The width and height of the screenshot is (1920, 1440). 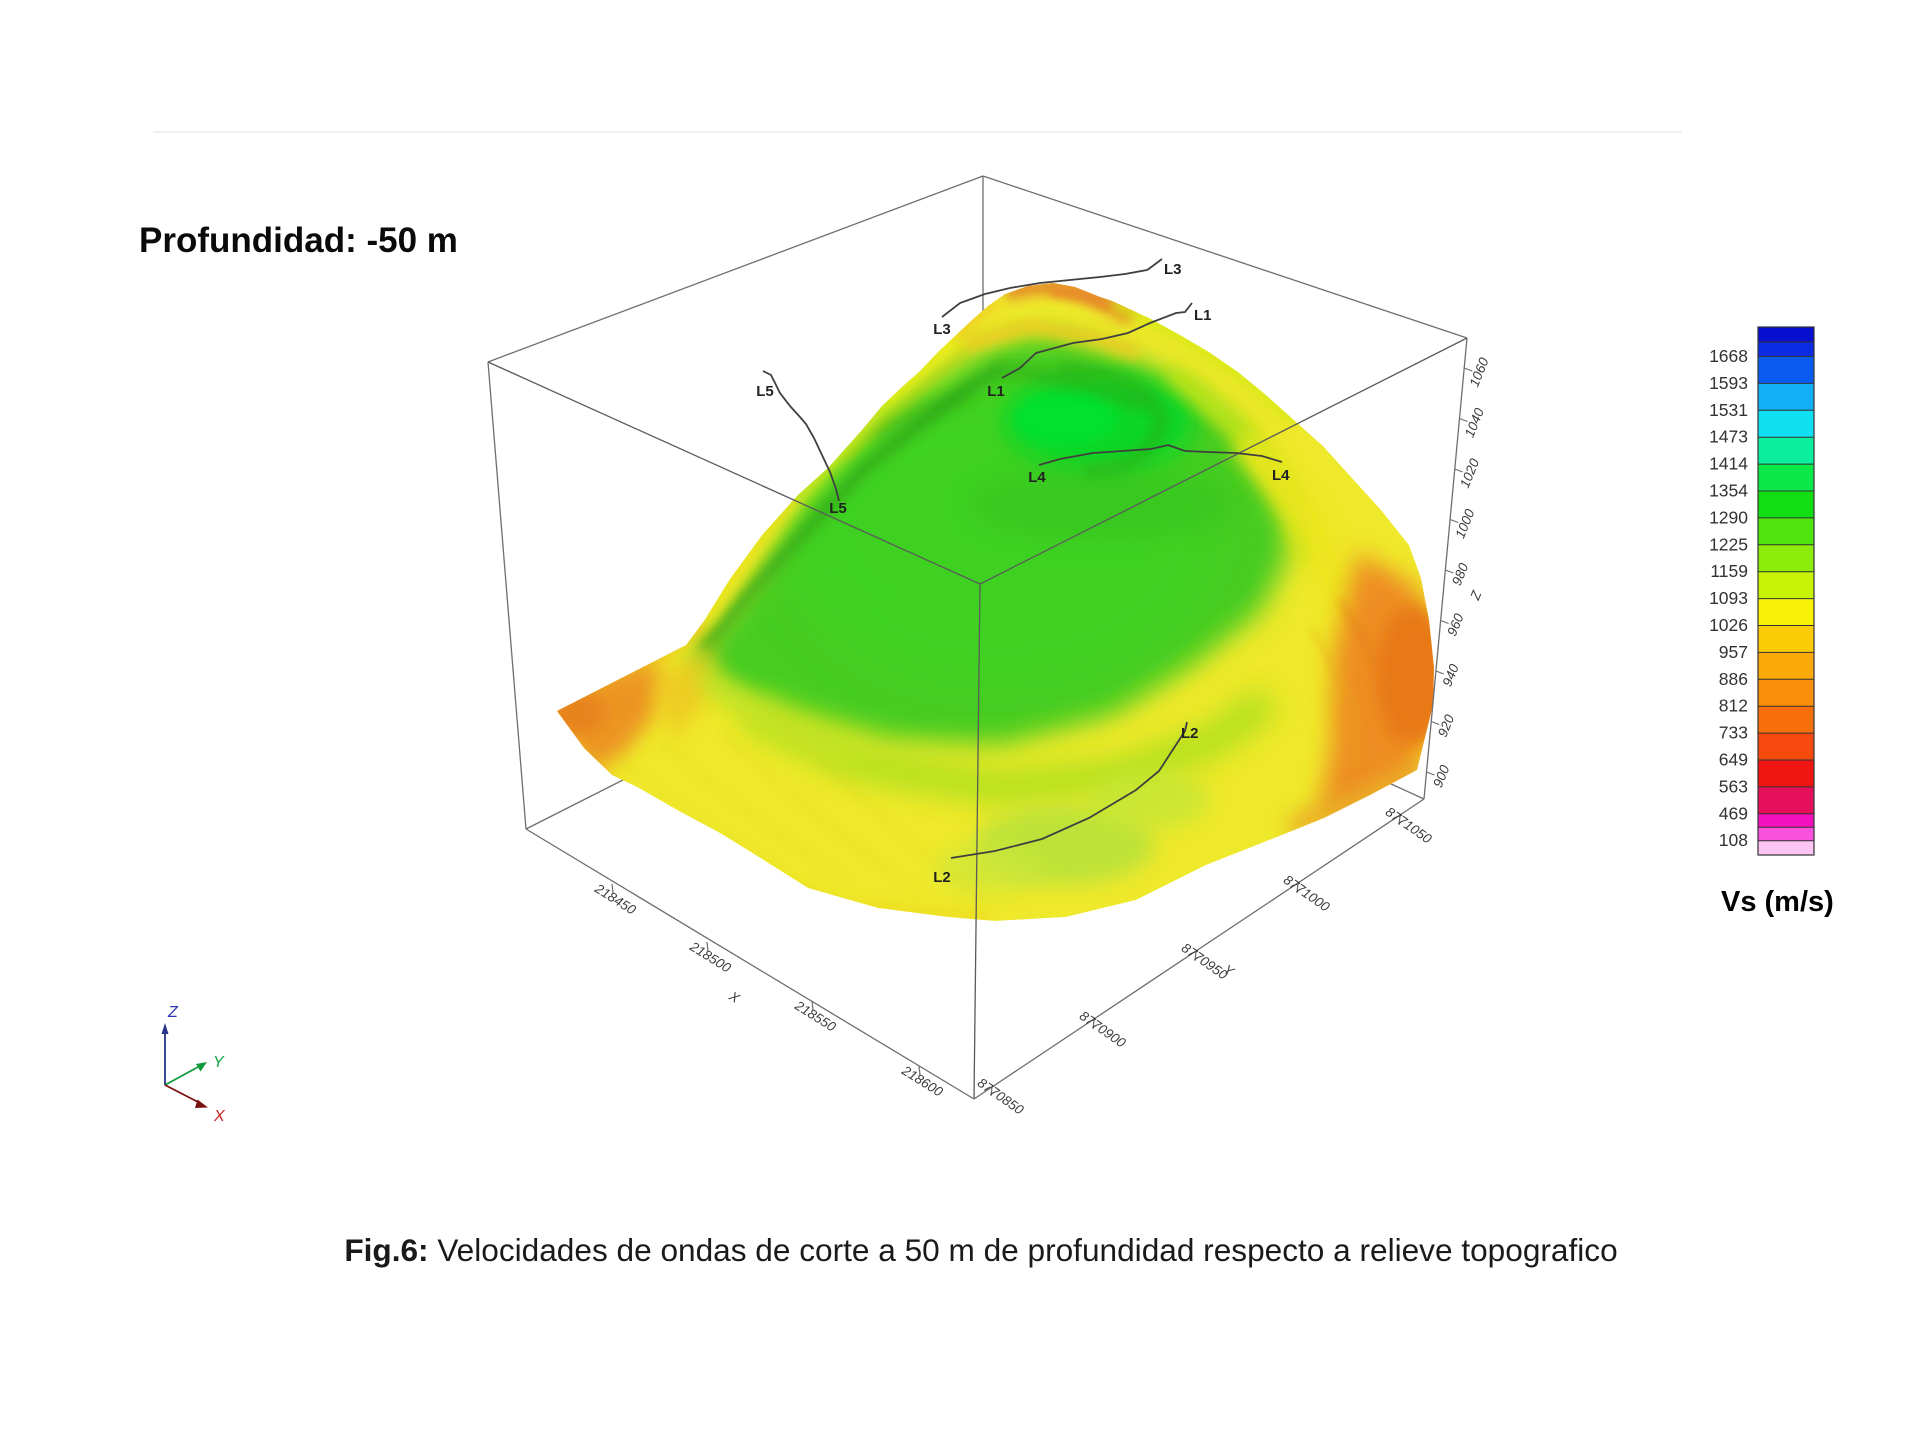 I want to click on svg-text: 1414, so click(x=1728, y=464).